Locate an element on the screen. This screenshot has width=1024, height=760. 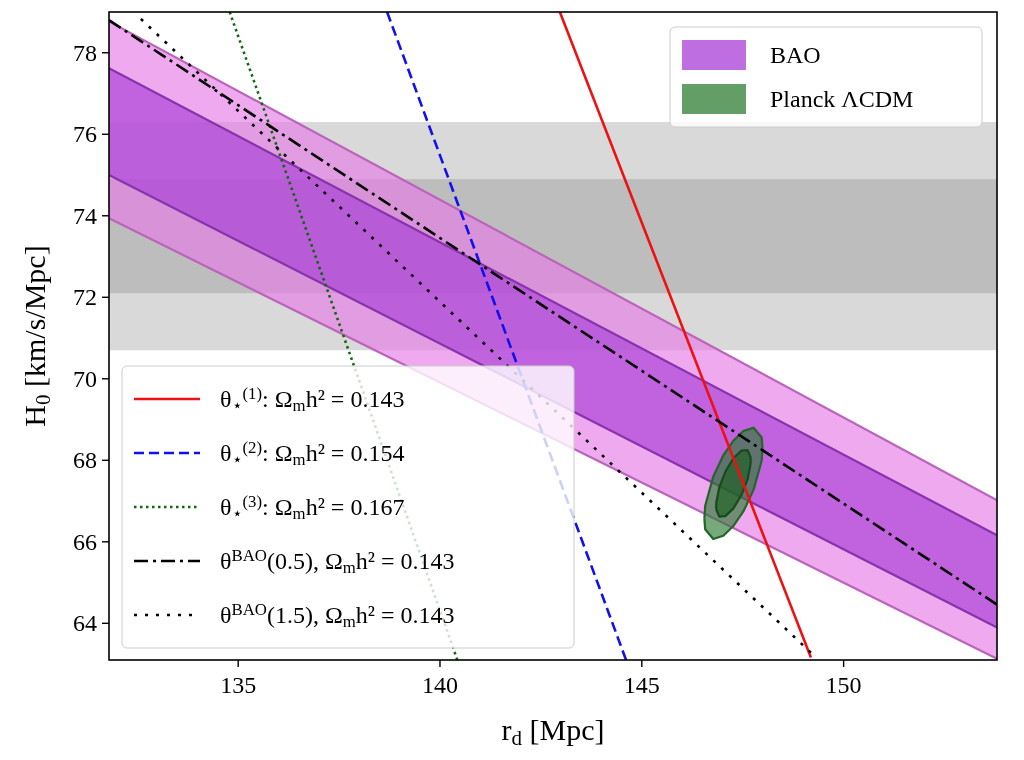
legend-label: θ$^{BAO}$(1.5), Ω$_{m}$h² = 0.143 is located at coordinates (337, 616).